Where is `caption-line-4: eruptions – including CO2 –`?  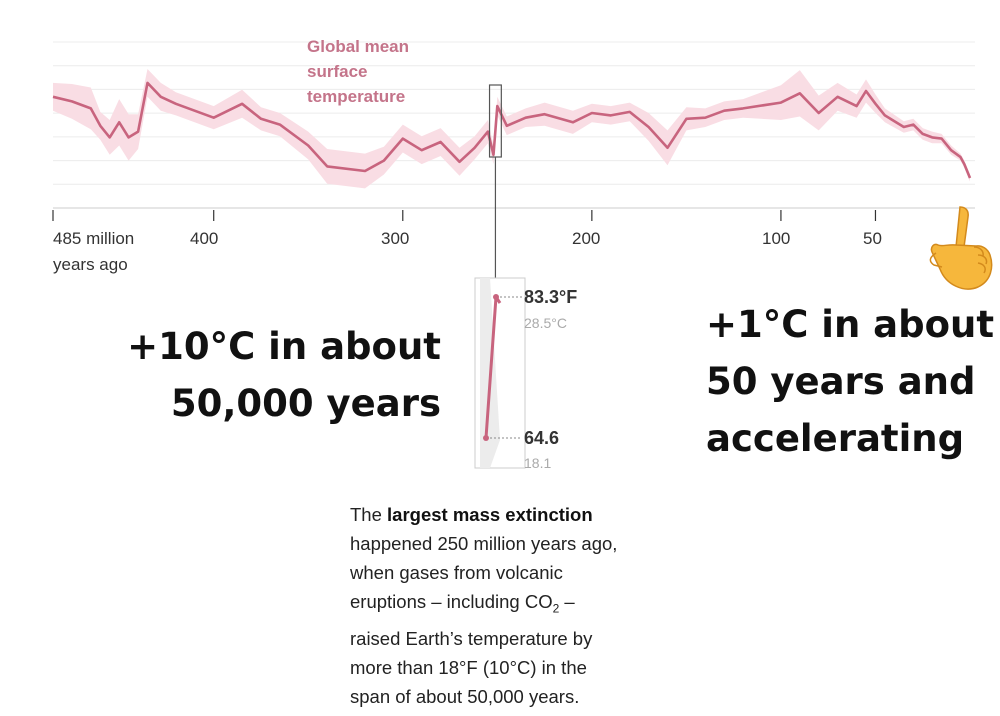 caption-line-4: eruptions – including CO2 – is located at coordinates (515, 605).